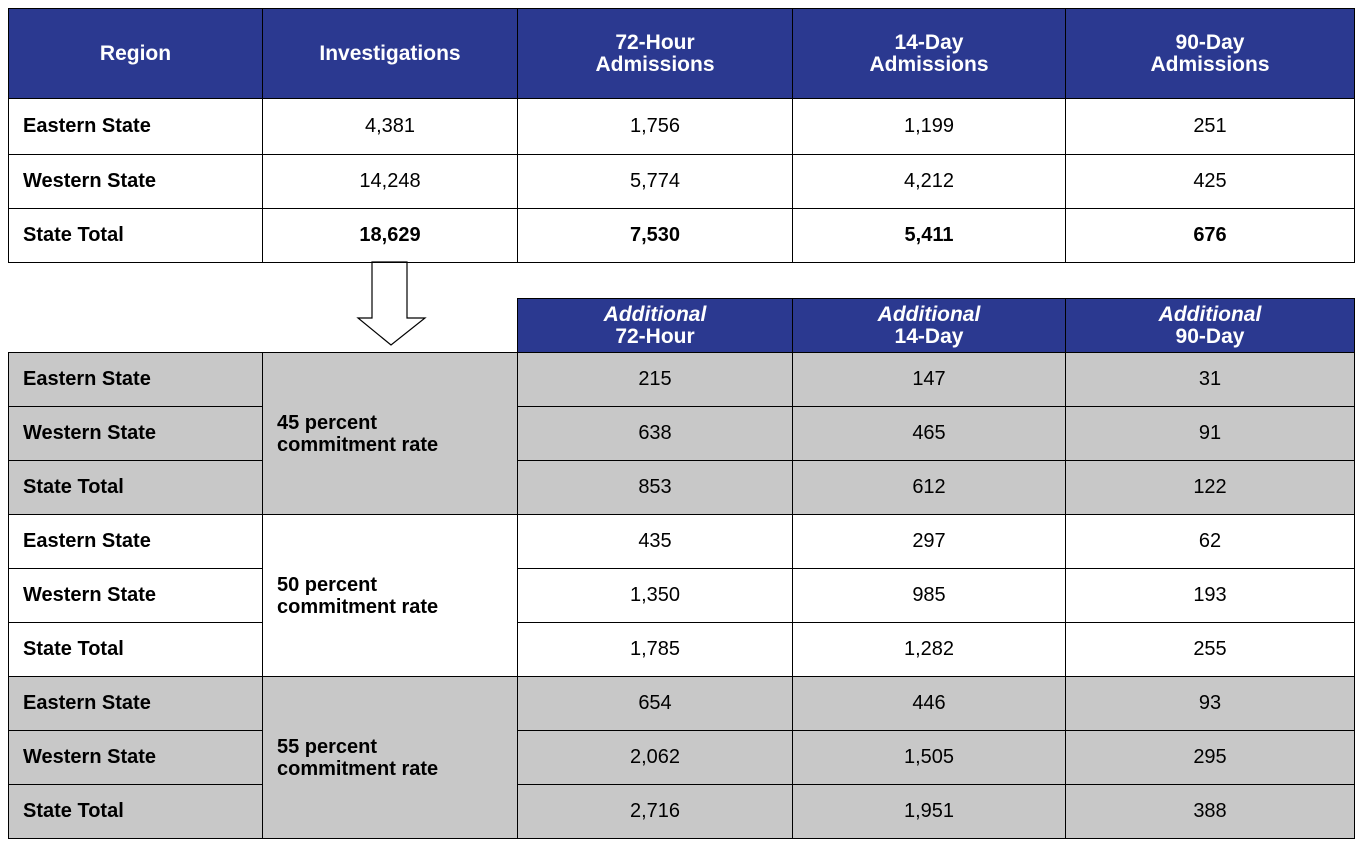 Image resolution: width=1362 pixels, height=848 pixels. I want to click on cell-text: 18,629, so click(390, 235).